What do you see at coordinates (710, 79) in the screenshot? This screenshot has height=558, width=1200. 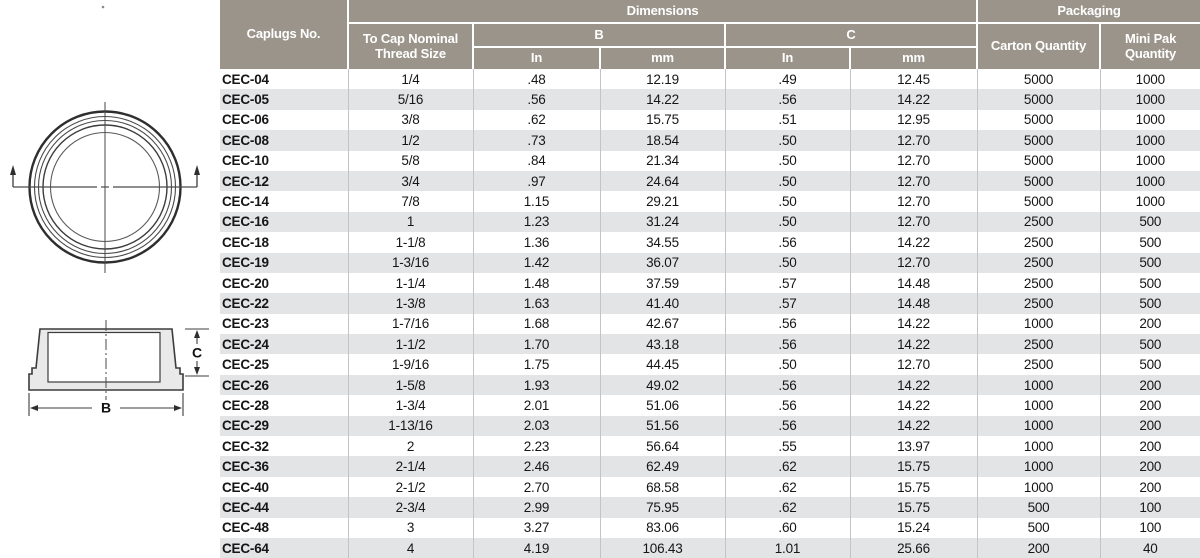 I see `table-row: CEC-04 1/4.48 12.19.49 12.45 5000 1000` at bounding box center [710, 79].